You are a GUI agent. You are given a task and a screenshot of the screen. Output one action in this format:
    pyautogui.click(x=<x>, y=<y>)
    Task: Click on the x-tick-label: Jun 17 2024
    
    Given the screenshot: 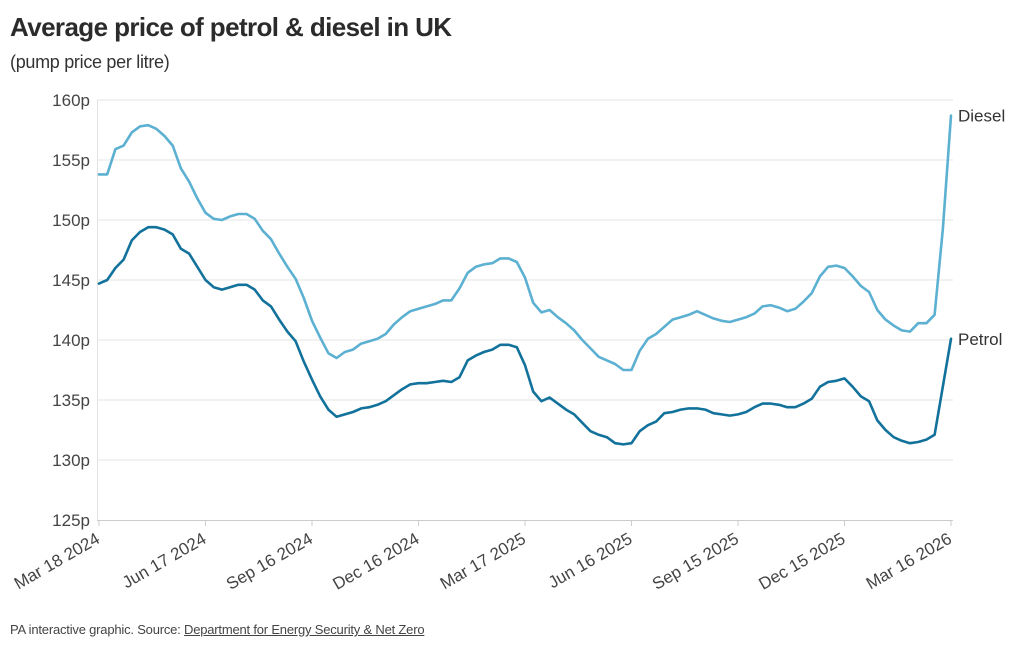 What is the action you would take?
    pyautogui.click(x=164, y=560)
    